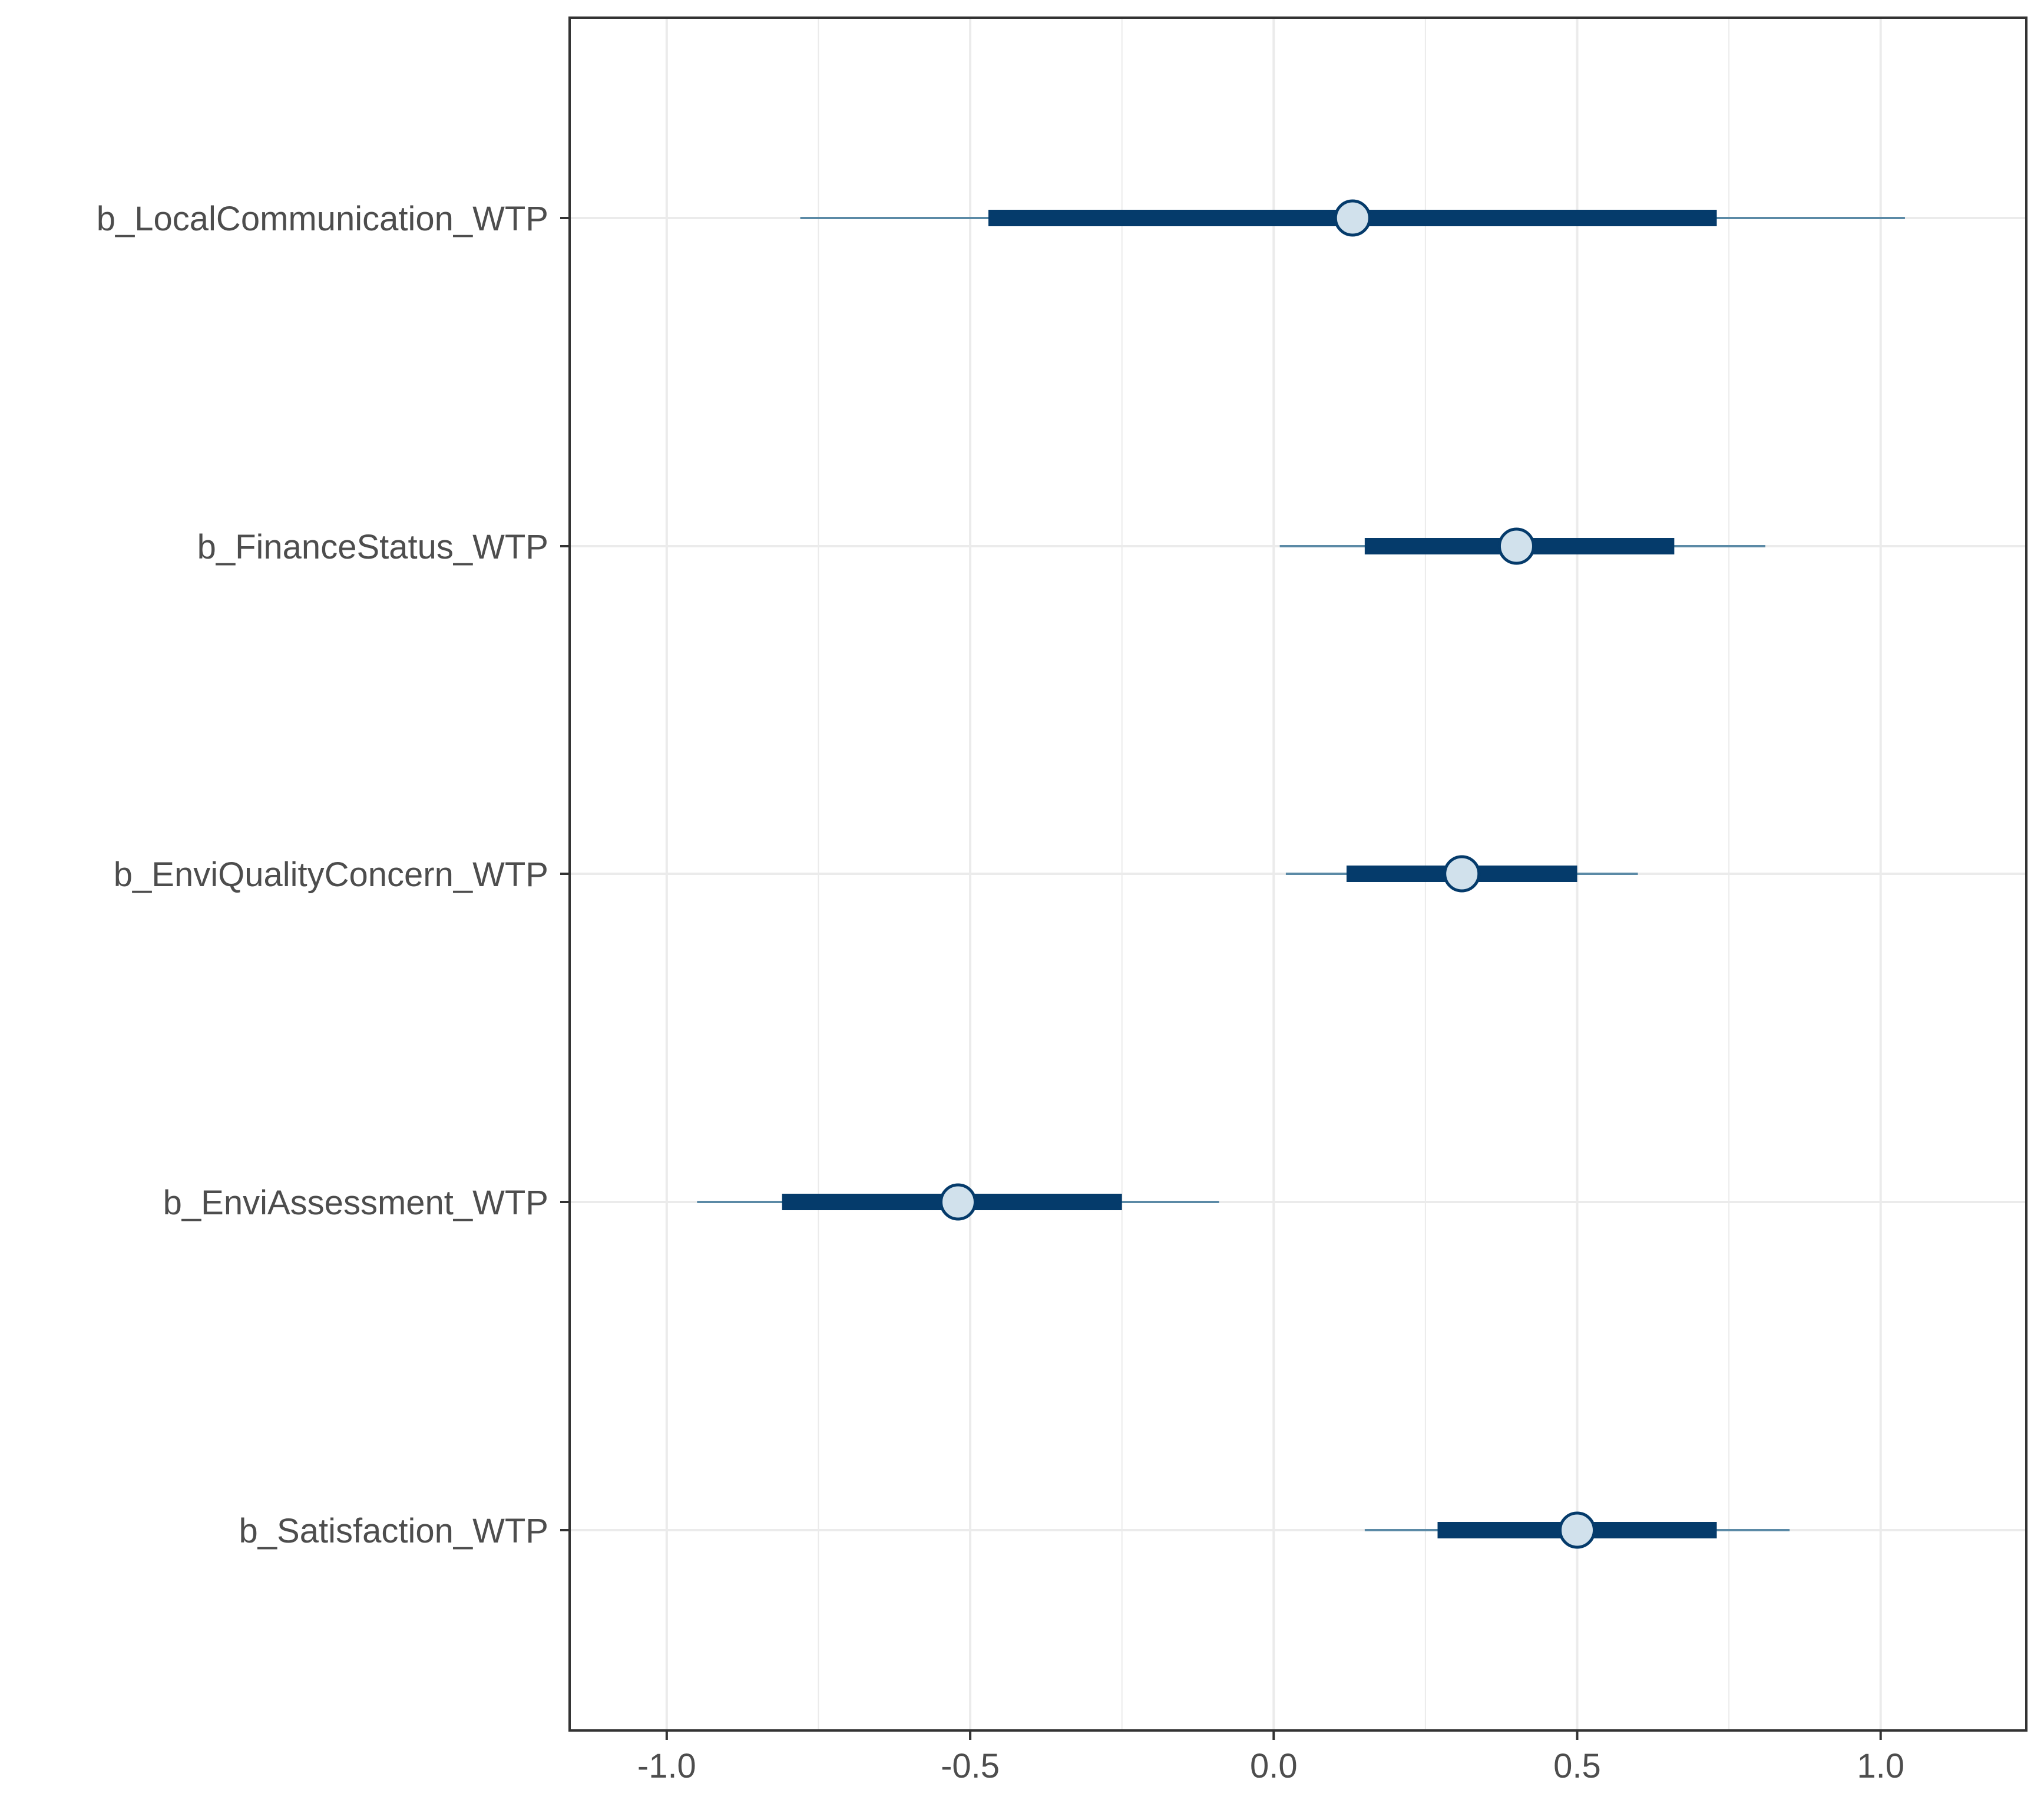 This screenshot has width=2044, height=1800. What do you see at coordinates (1880, 1766) in the screenshot?
I see `x-tick-label: 1.0` at bounding box center [1880, 1766].